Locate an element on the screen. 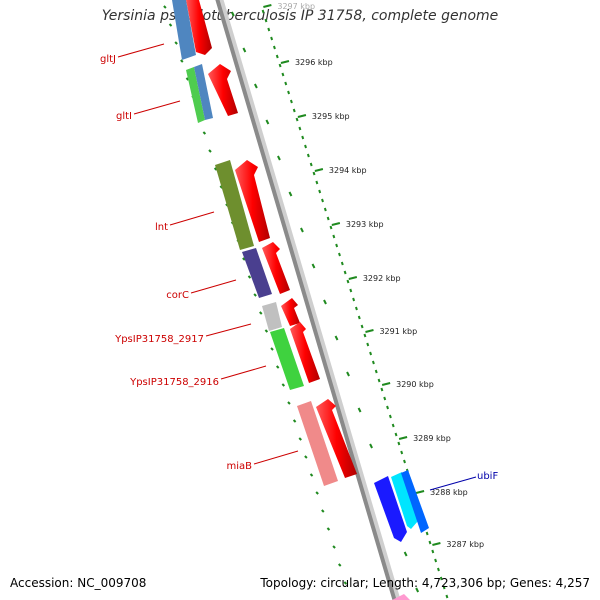 The image size is (600, 600). accession-label: Accession: NC_009708 is located at coordinates (78, 583).